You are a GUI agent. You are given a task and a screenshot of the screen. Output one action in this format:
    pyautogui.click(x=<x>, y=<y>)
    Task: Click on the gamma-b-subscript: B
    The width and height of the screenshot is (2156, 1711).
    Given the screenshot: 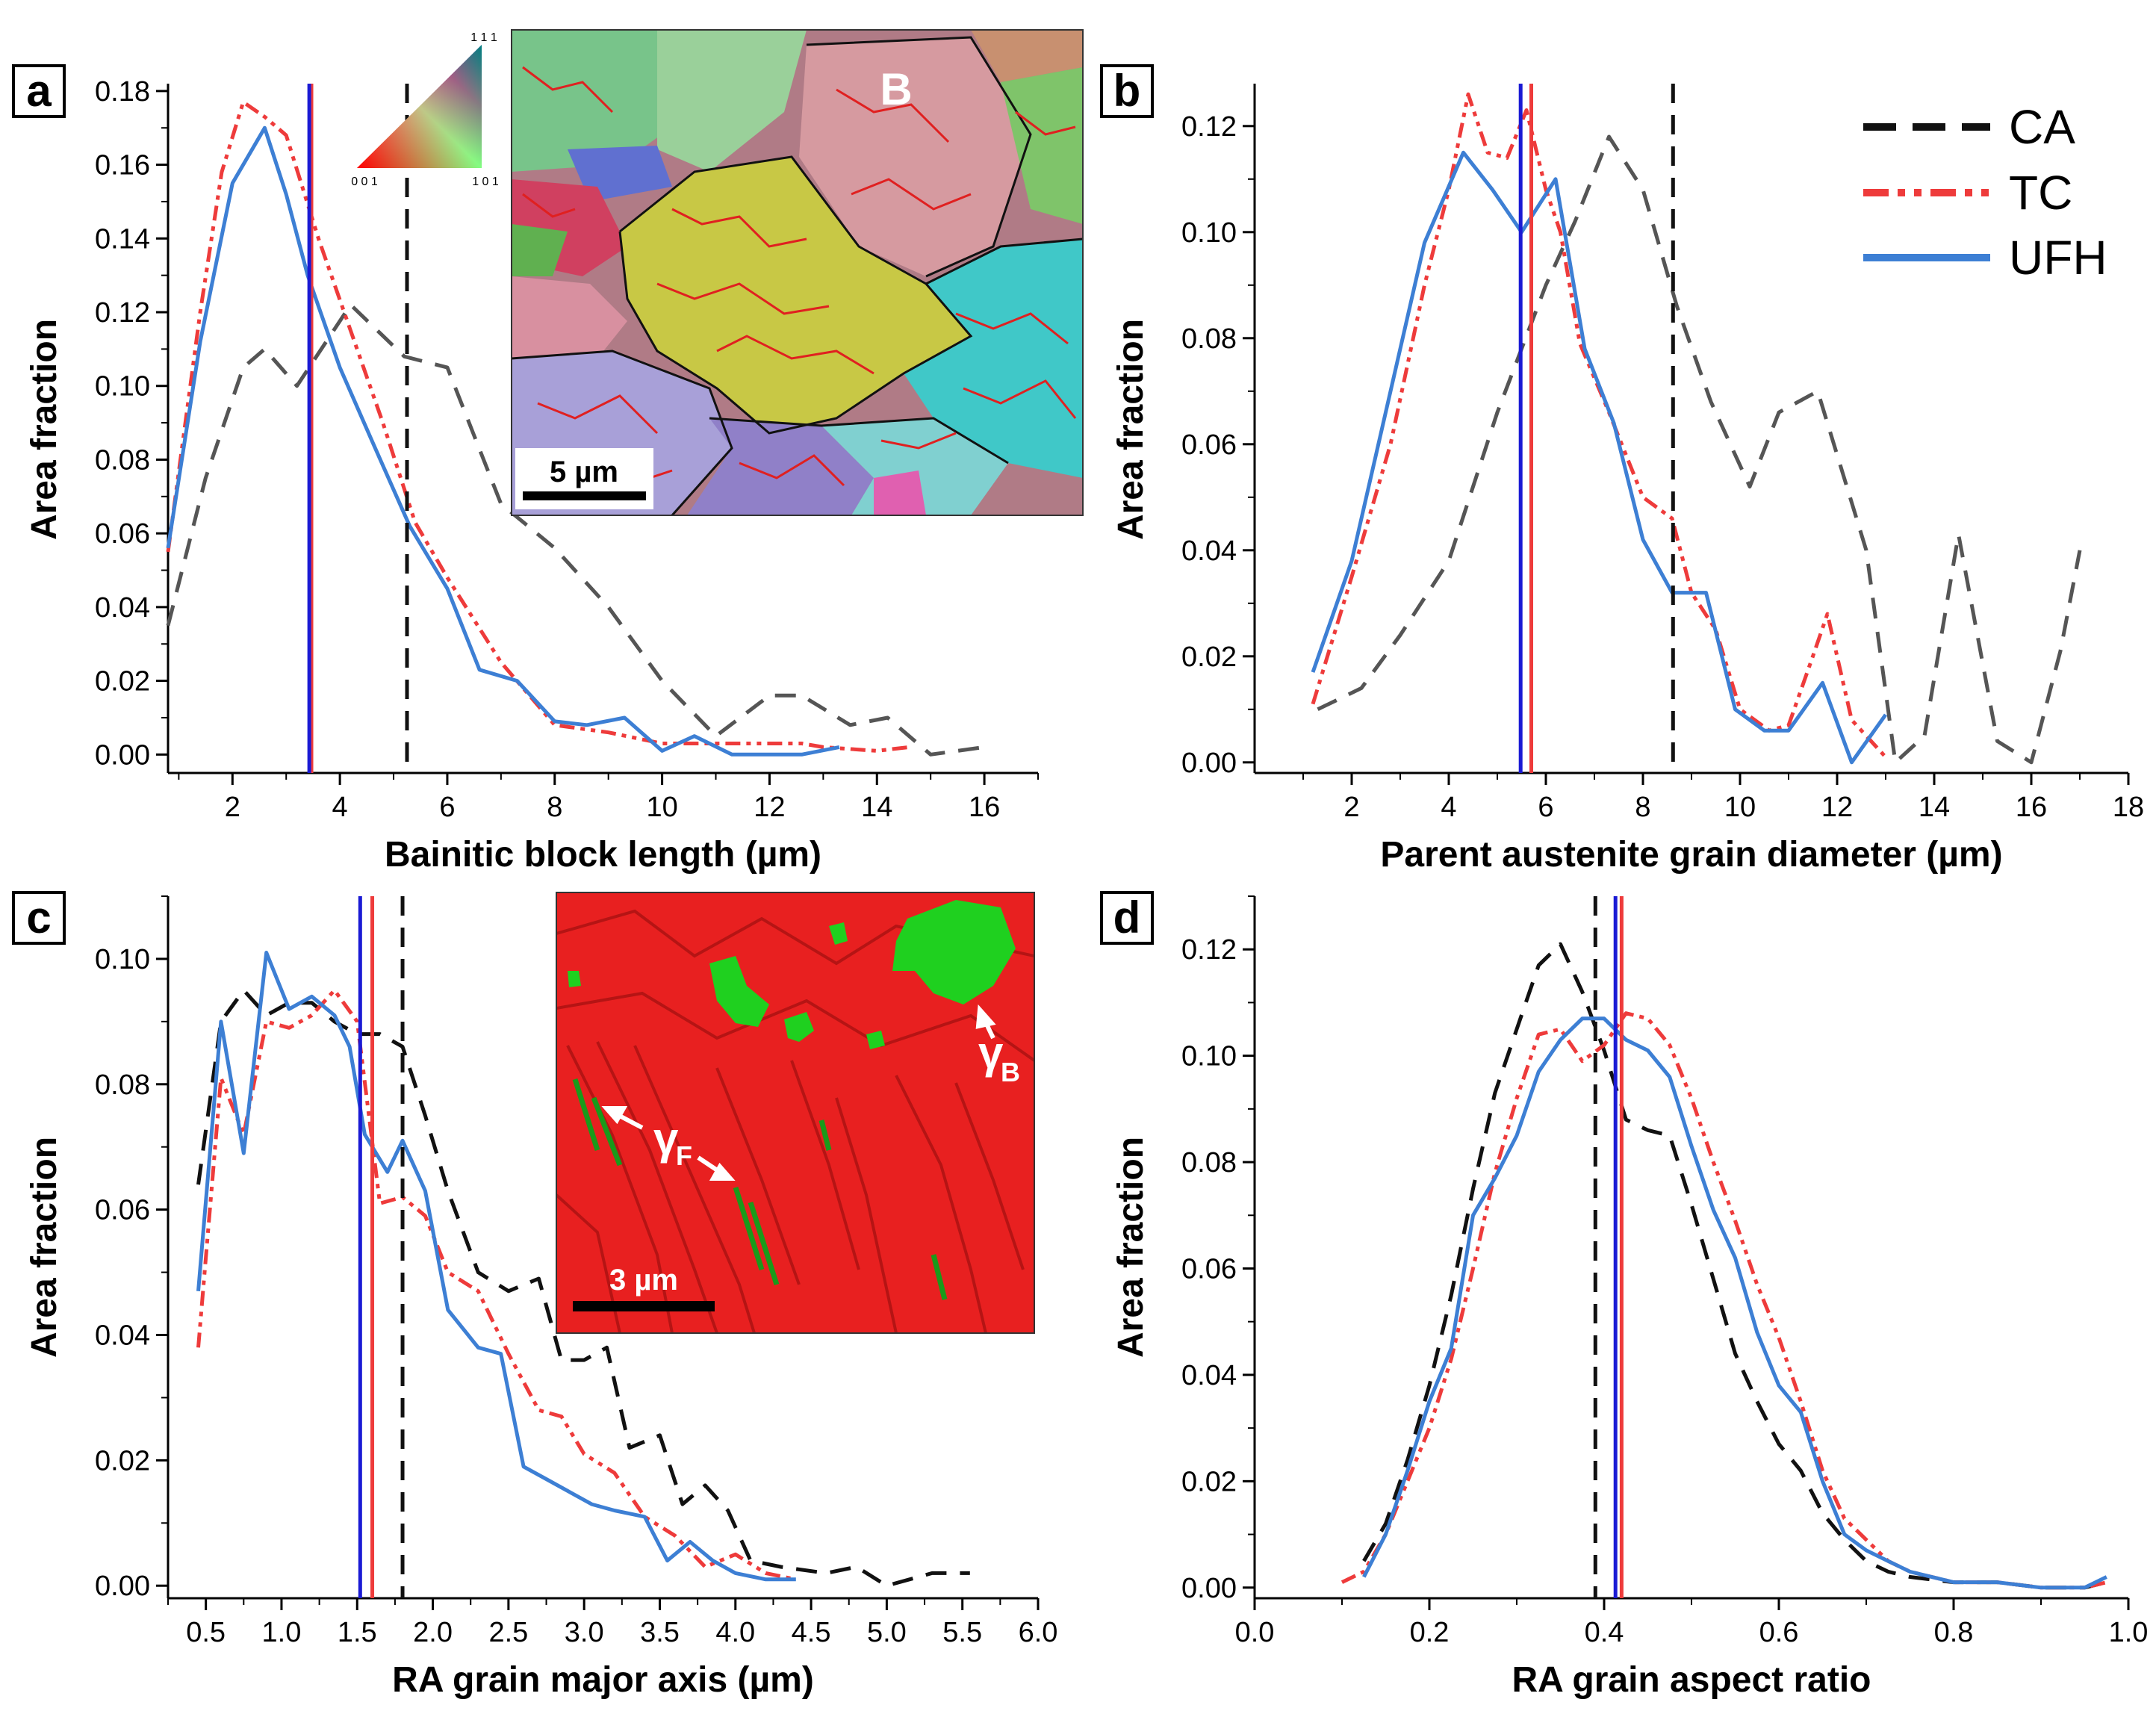 What is the action you would take?
    pyautogui.click(x=1010, y=1072)
    